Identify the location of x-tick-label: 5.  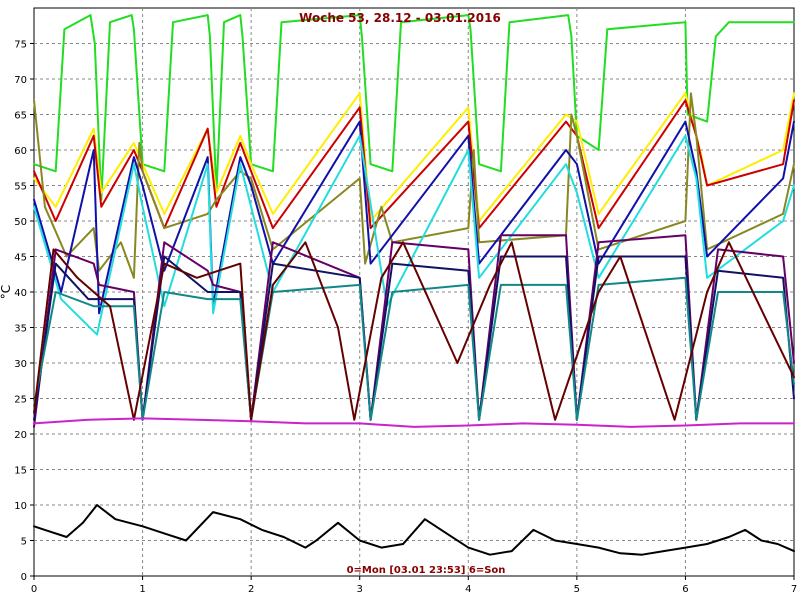
(577, 589).